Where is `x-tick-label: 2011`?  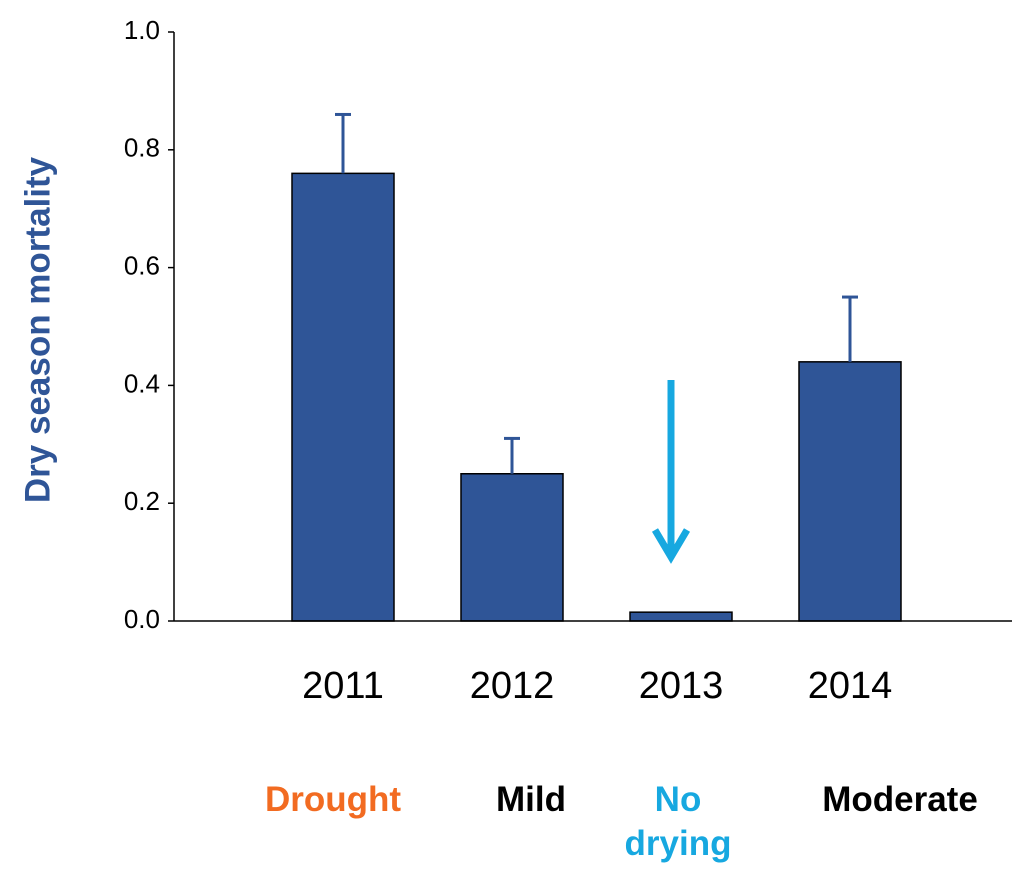 x-tick-label: 2011 is located at coordinates (343, 686).